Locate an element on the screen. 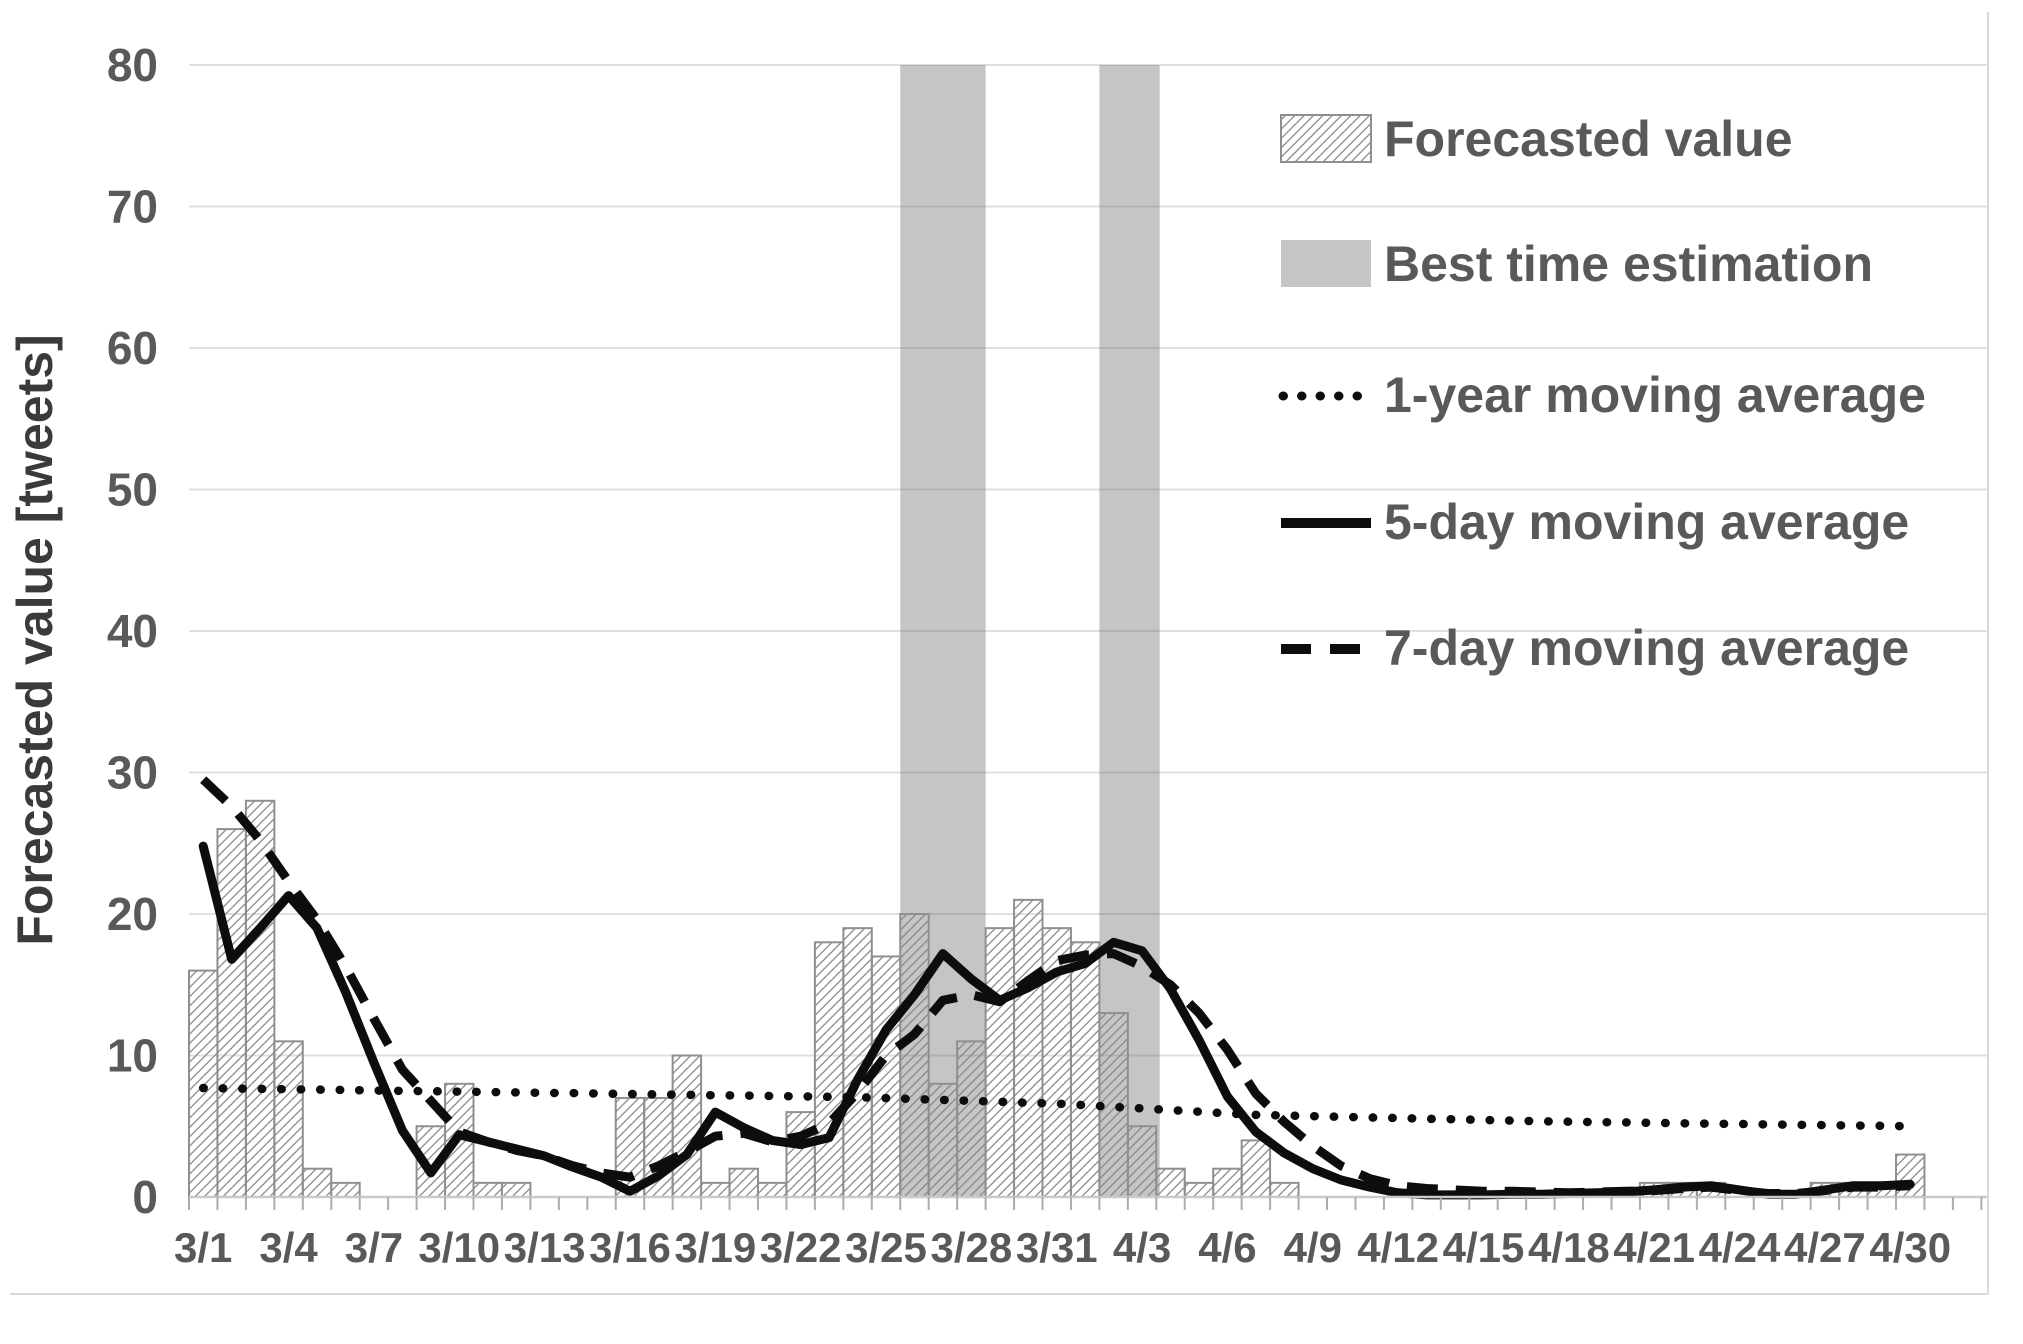 The height and width of the screenshot is (1344, 2023). x-tick-label: 3/10 is located at coordinates (459, 1247).